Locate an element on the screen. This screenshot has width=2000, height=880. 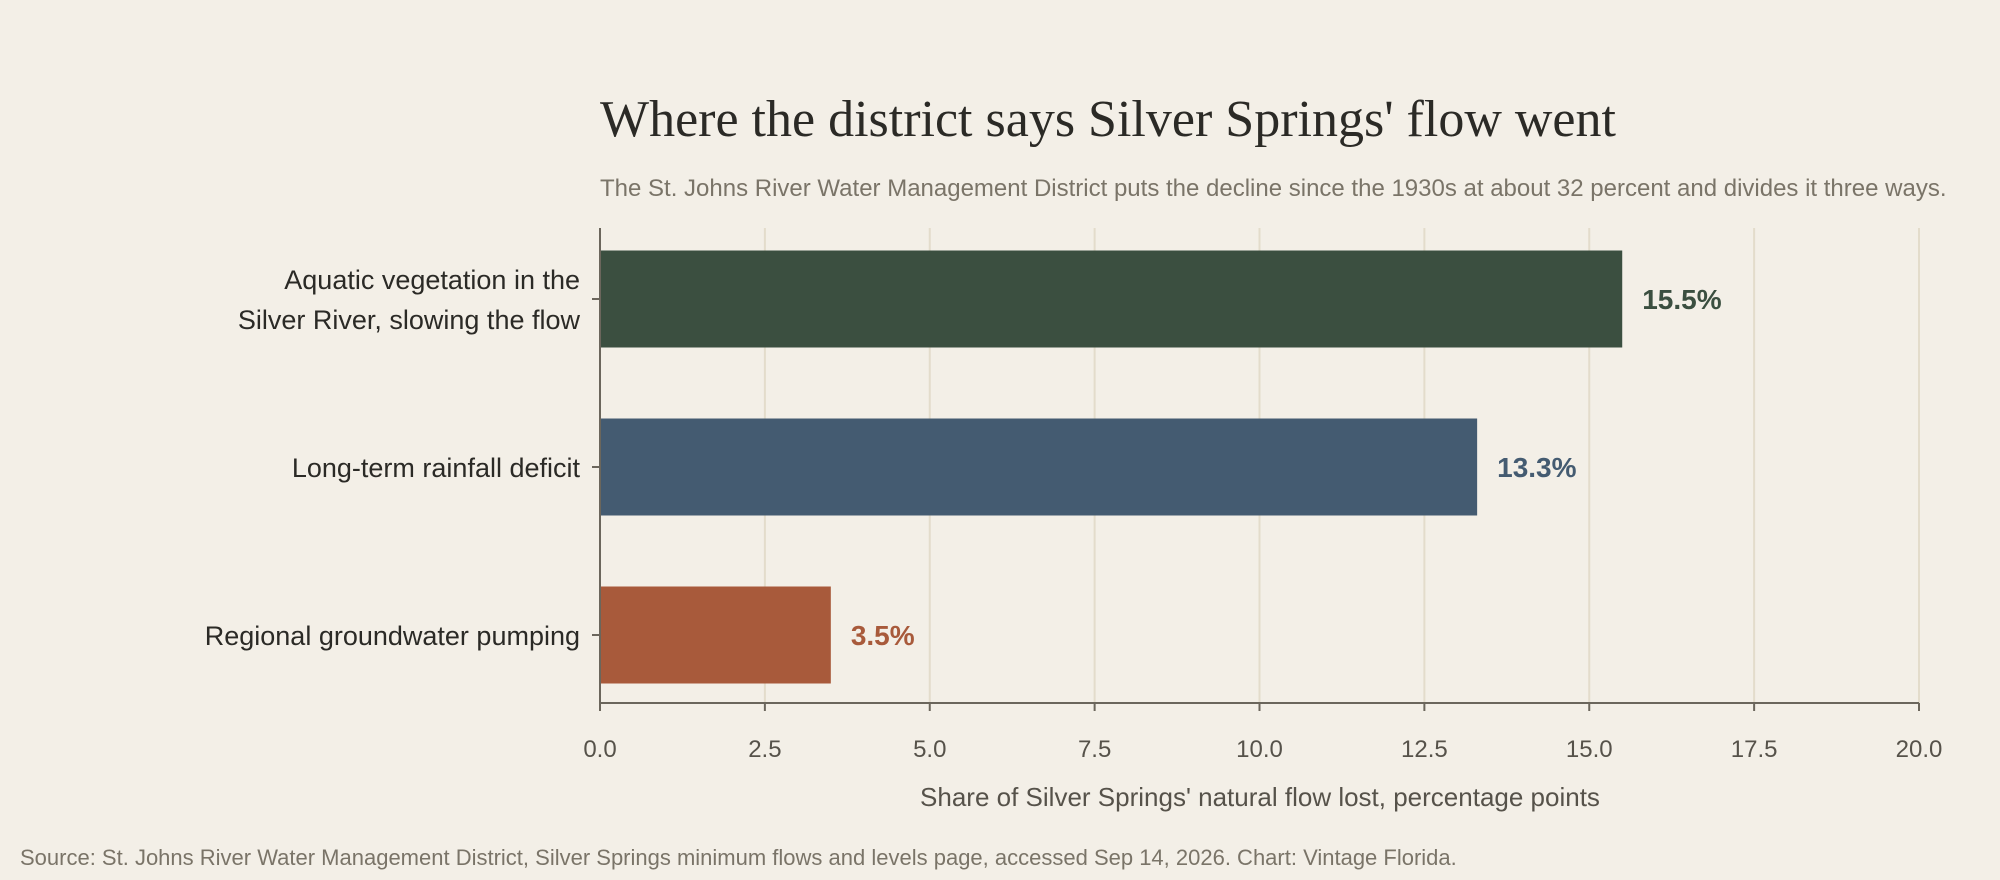
value-label: 3.5% is located at coordinates (883, 635).